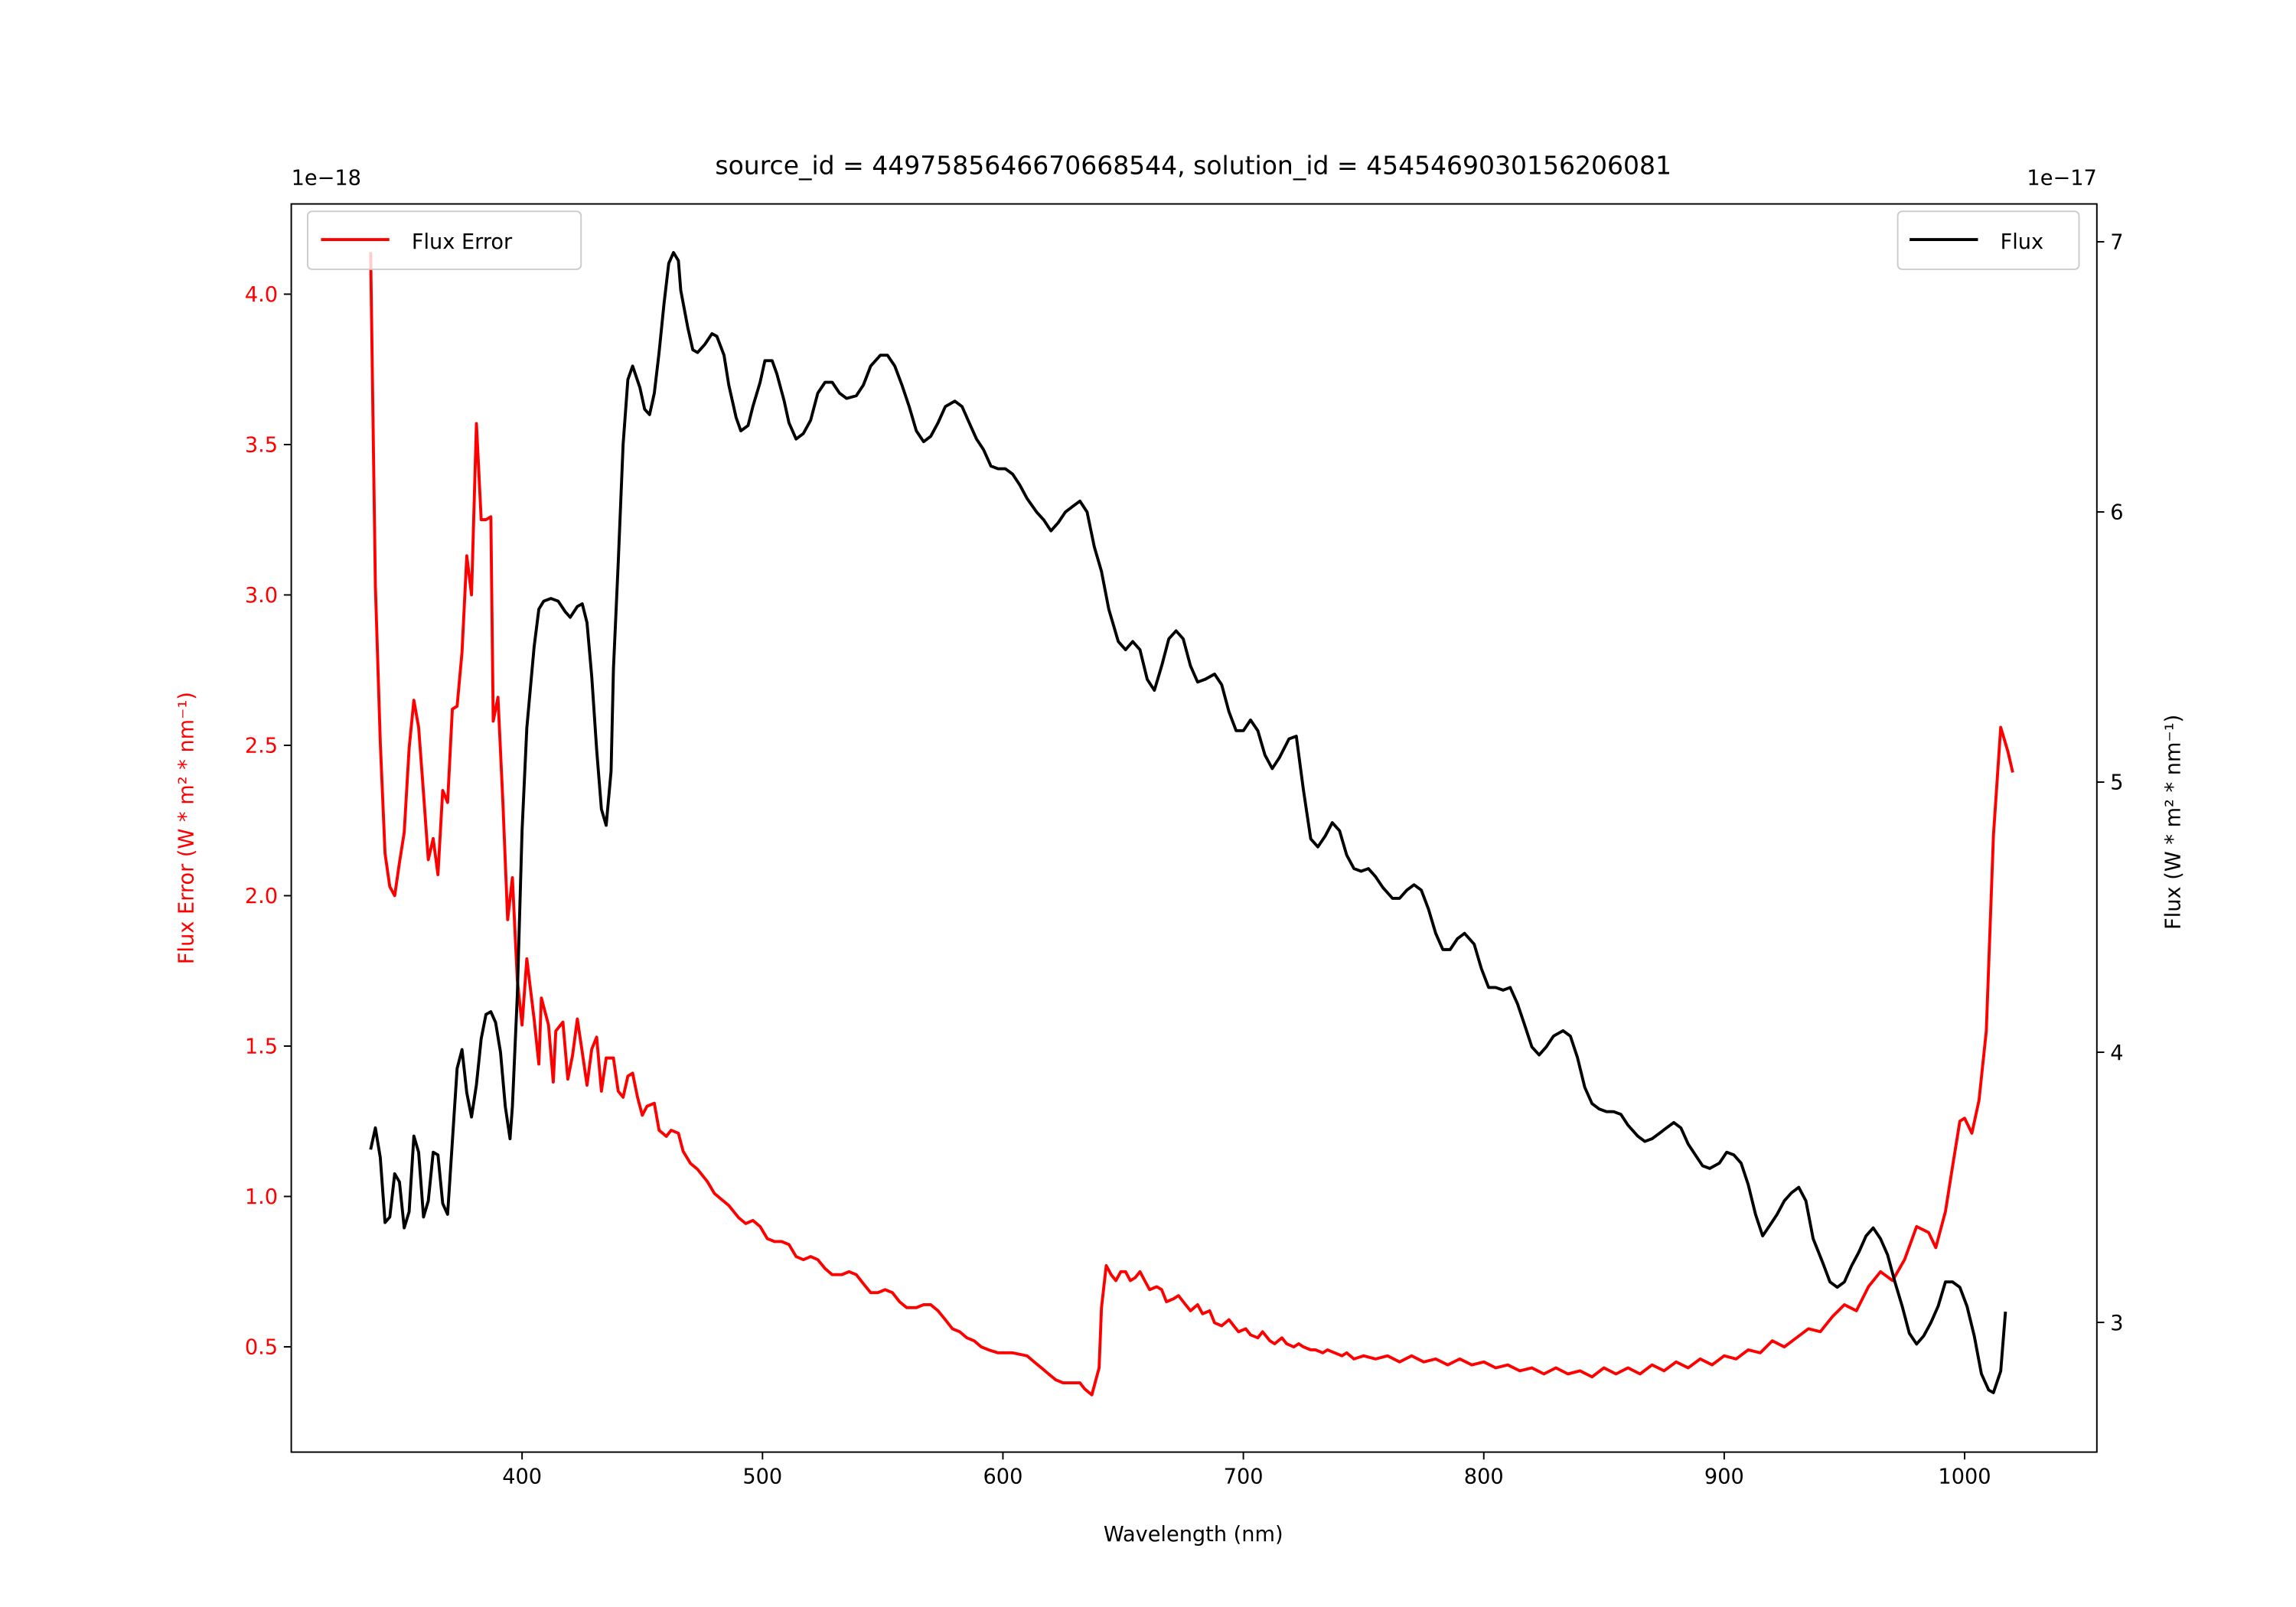  I want to click on left-y-tick-label: 2.0, so click(261, 896).